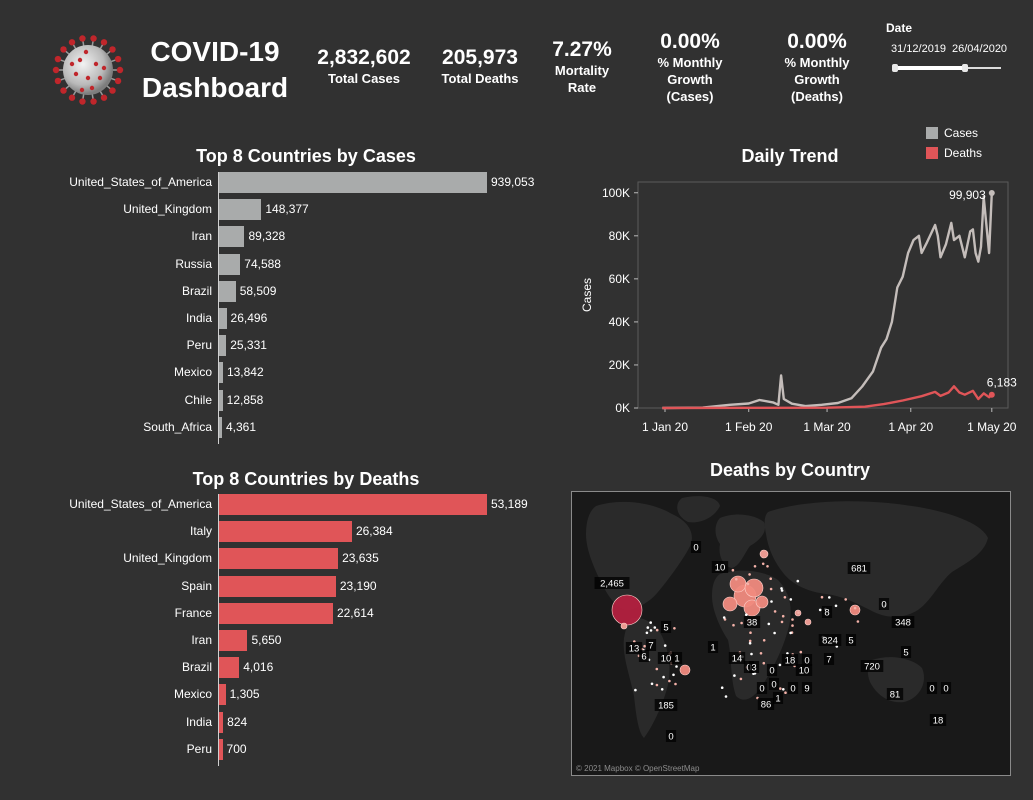 The height and width of the screenshot is (800, 1033). What do you see at coordinates (946, 68) in the screenshot?
I see `date-range-slider` at bounding box center [946, 68].